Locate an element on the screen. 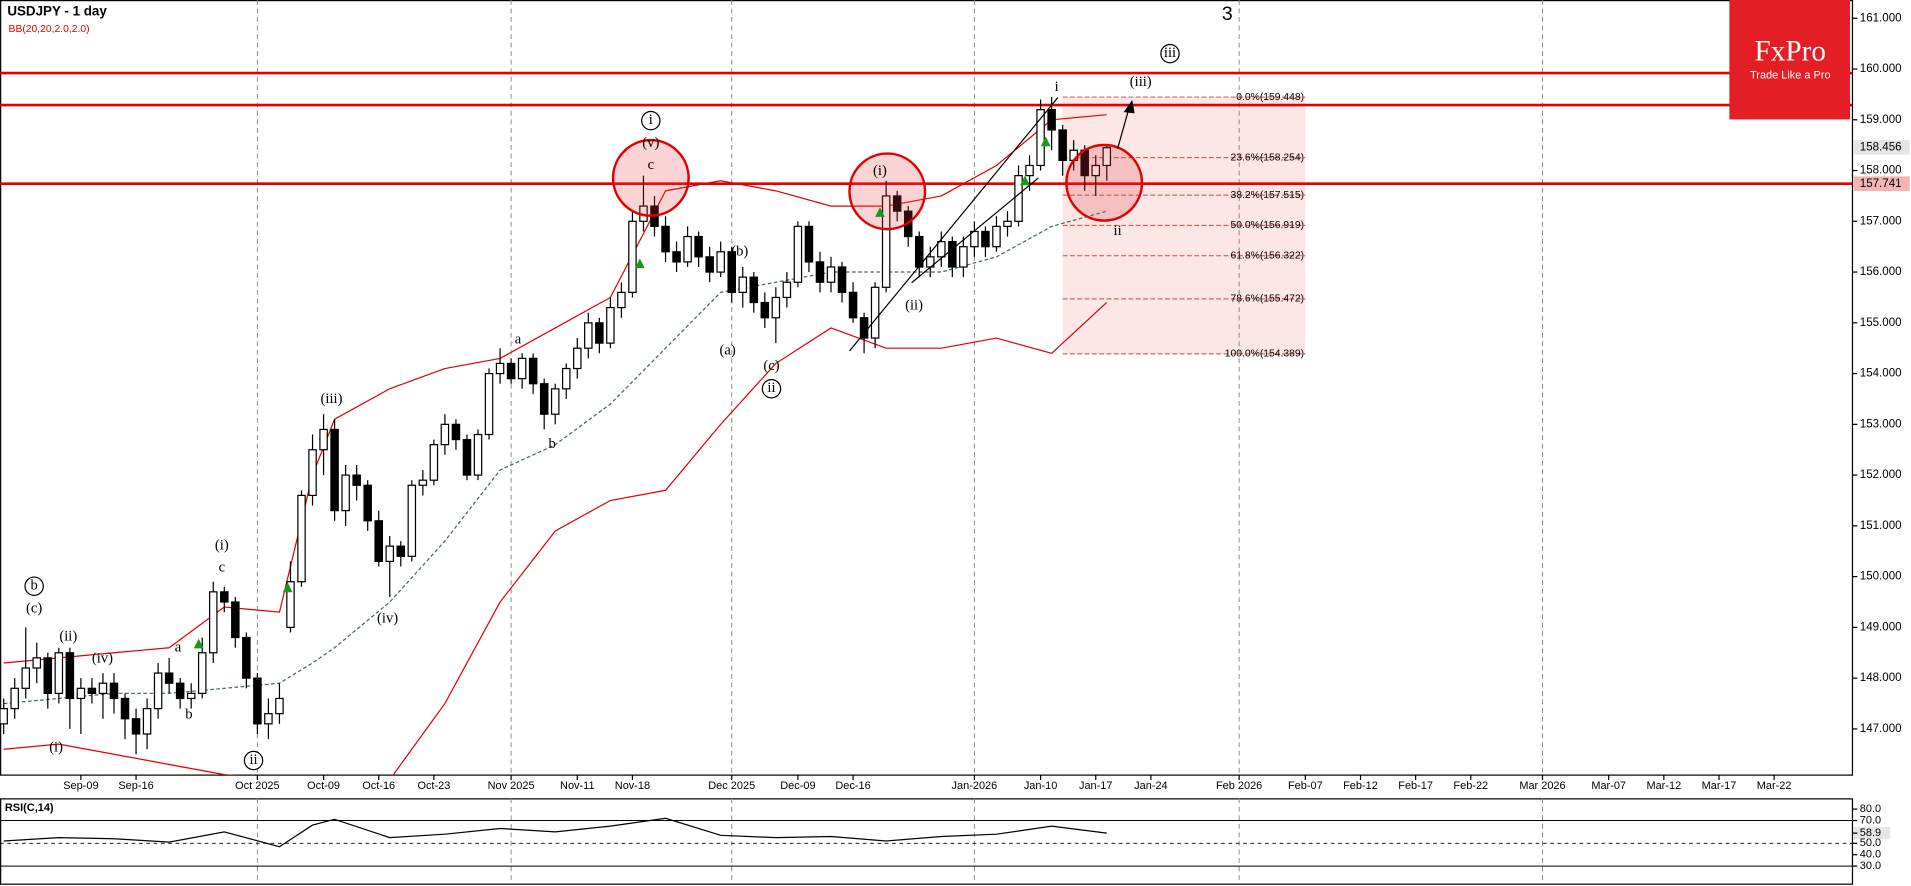 This screenshot has height=886, width=1911. indicator-label: BB(20,20,2.0,2.0) is located at coordinates (49, 29).